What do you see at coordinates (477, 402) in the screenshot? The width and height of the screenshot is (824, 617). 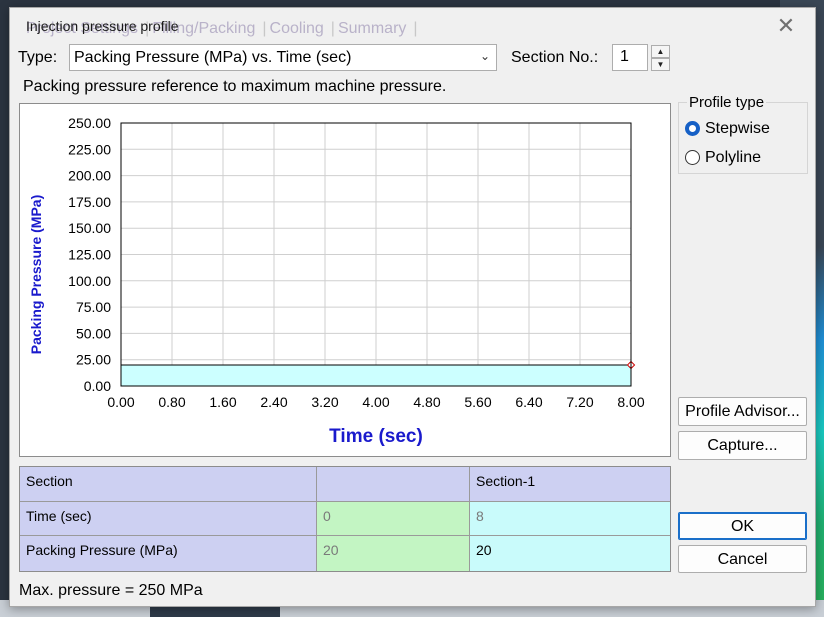 I see `x-tick-label: 5.60` at bounding box center [477, 402].